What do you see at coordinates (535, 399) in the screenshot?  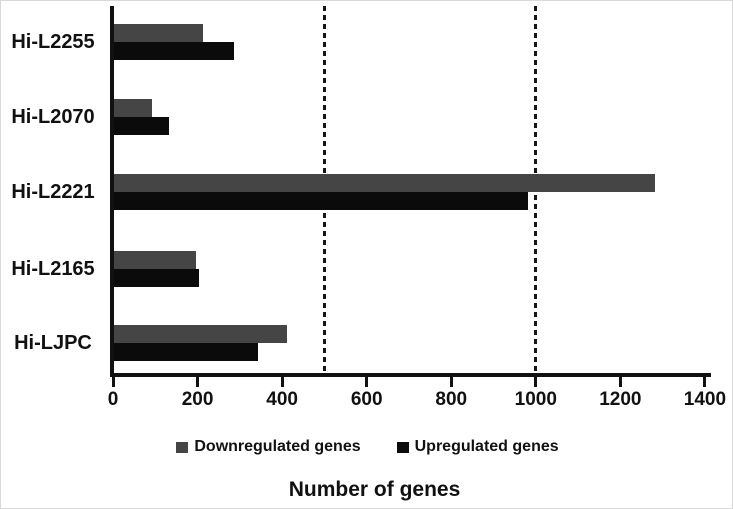 I see `x-tick-label-1000: 1000` at bounding box center [535, 399].